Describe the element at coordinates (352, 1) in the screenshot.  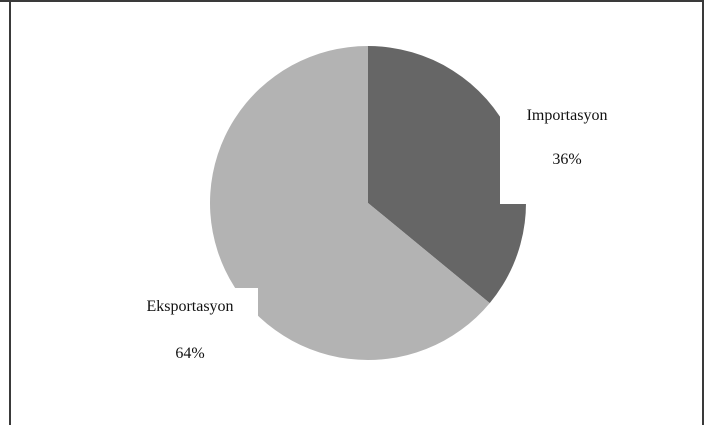
I see `frame-border-top` at that location.